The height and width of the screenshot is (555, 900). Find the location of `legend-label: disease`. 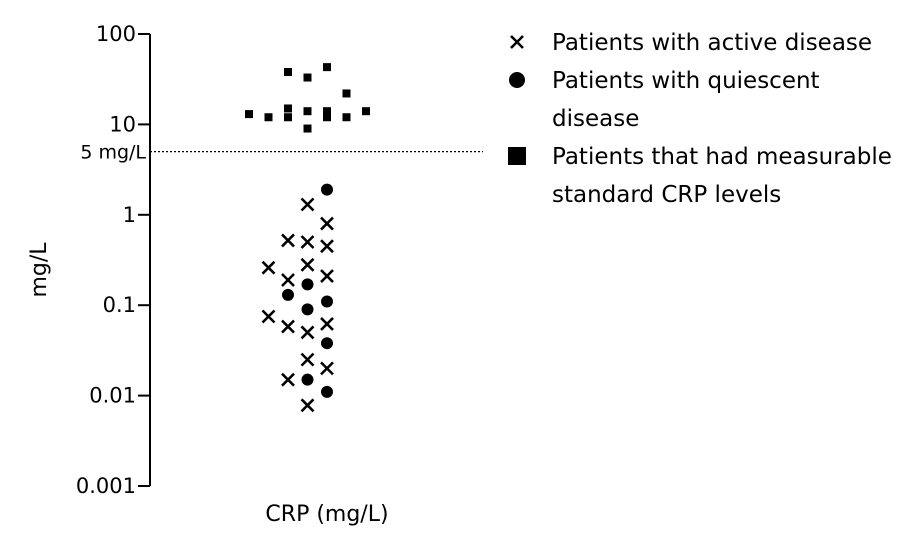

legend-label: disease is located at coordinates (595, 119).